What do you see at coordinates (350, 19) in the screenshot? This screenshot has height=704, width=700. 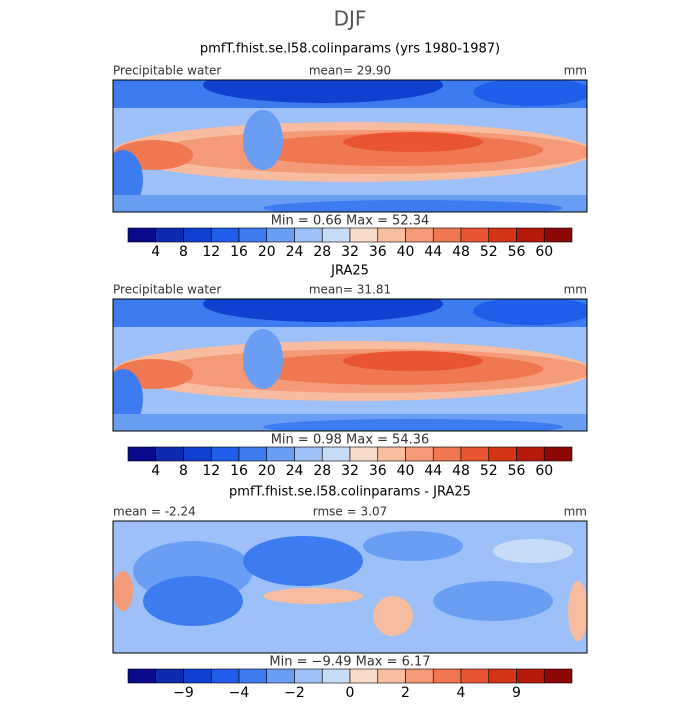 I see `figure-title: DJF` at bounding box center [350, 19].